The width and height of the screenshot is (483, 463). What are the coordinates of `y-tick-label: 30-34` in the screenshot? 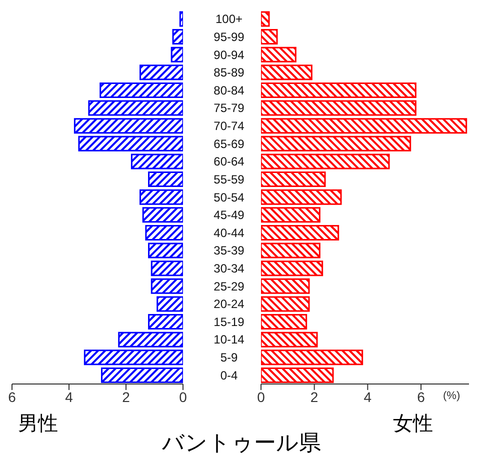 It's located at (229, 269).